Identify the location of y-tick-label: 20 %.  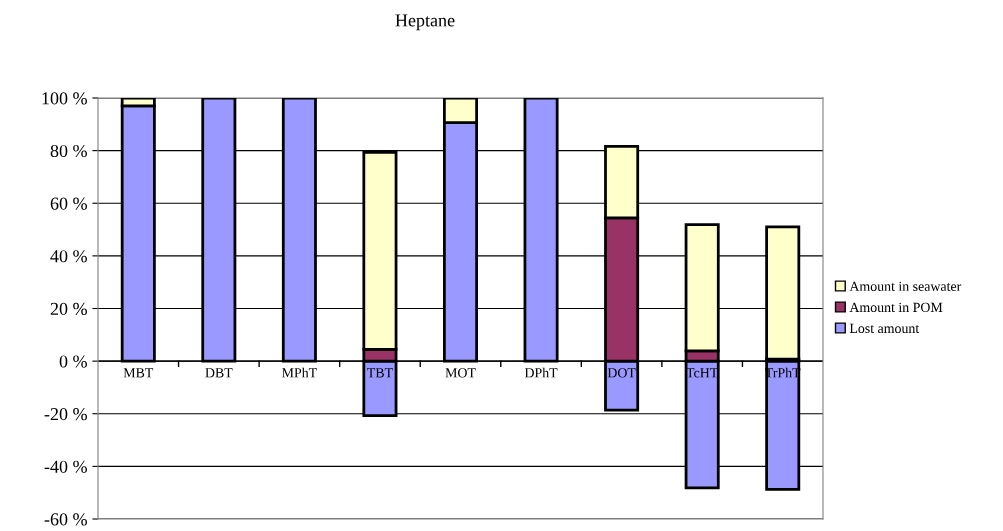
(68, 308).